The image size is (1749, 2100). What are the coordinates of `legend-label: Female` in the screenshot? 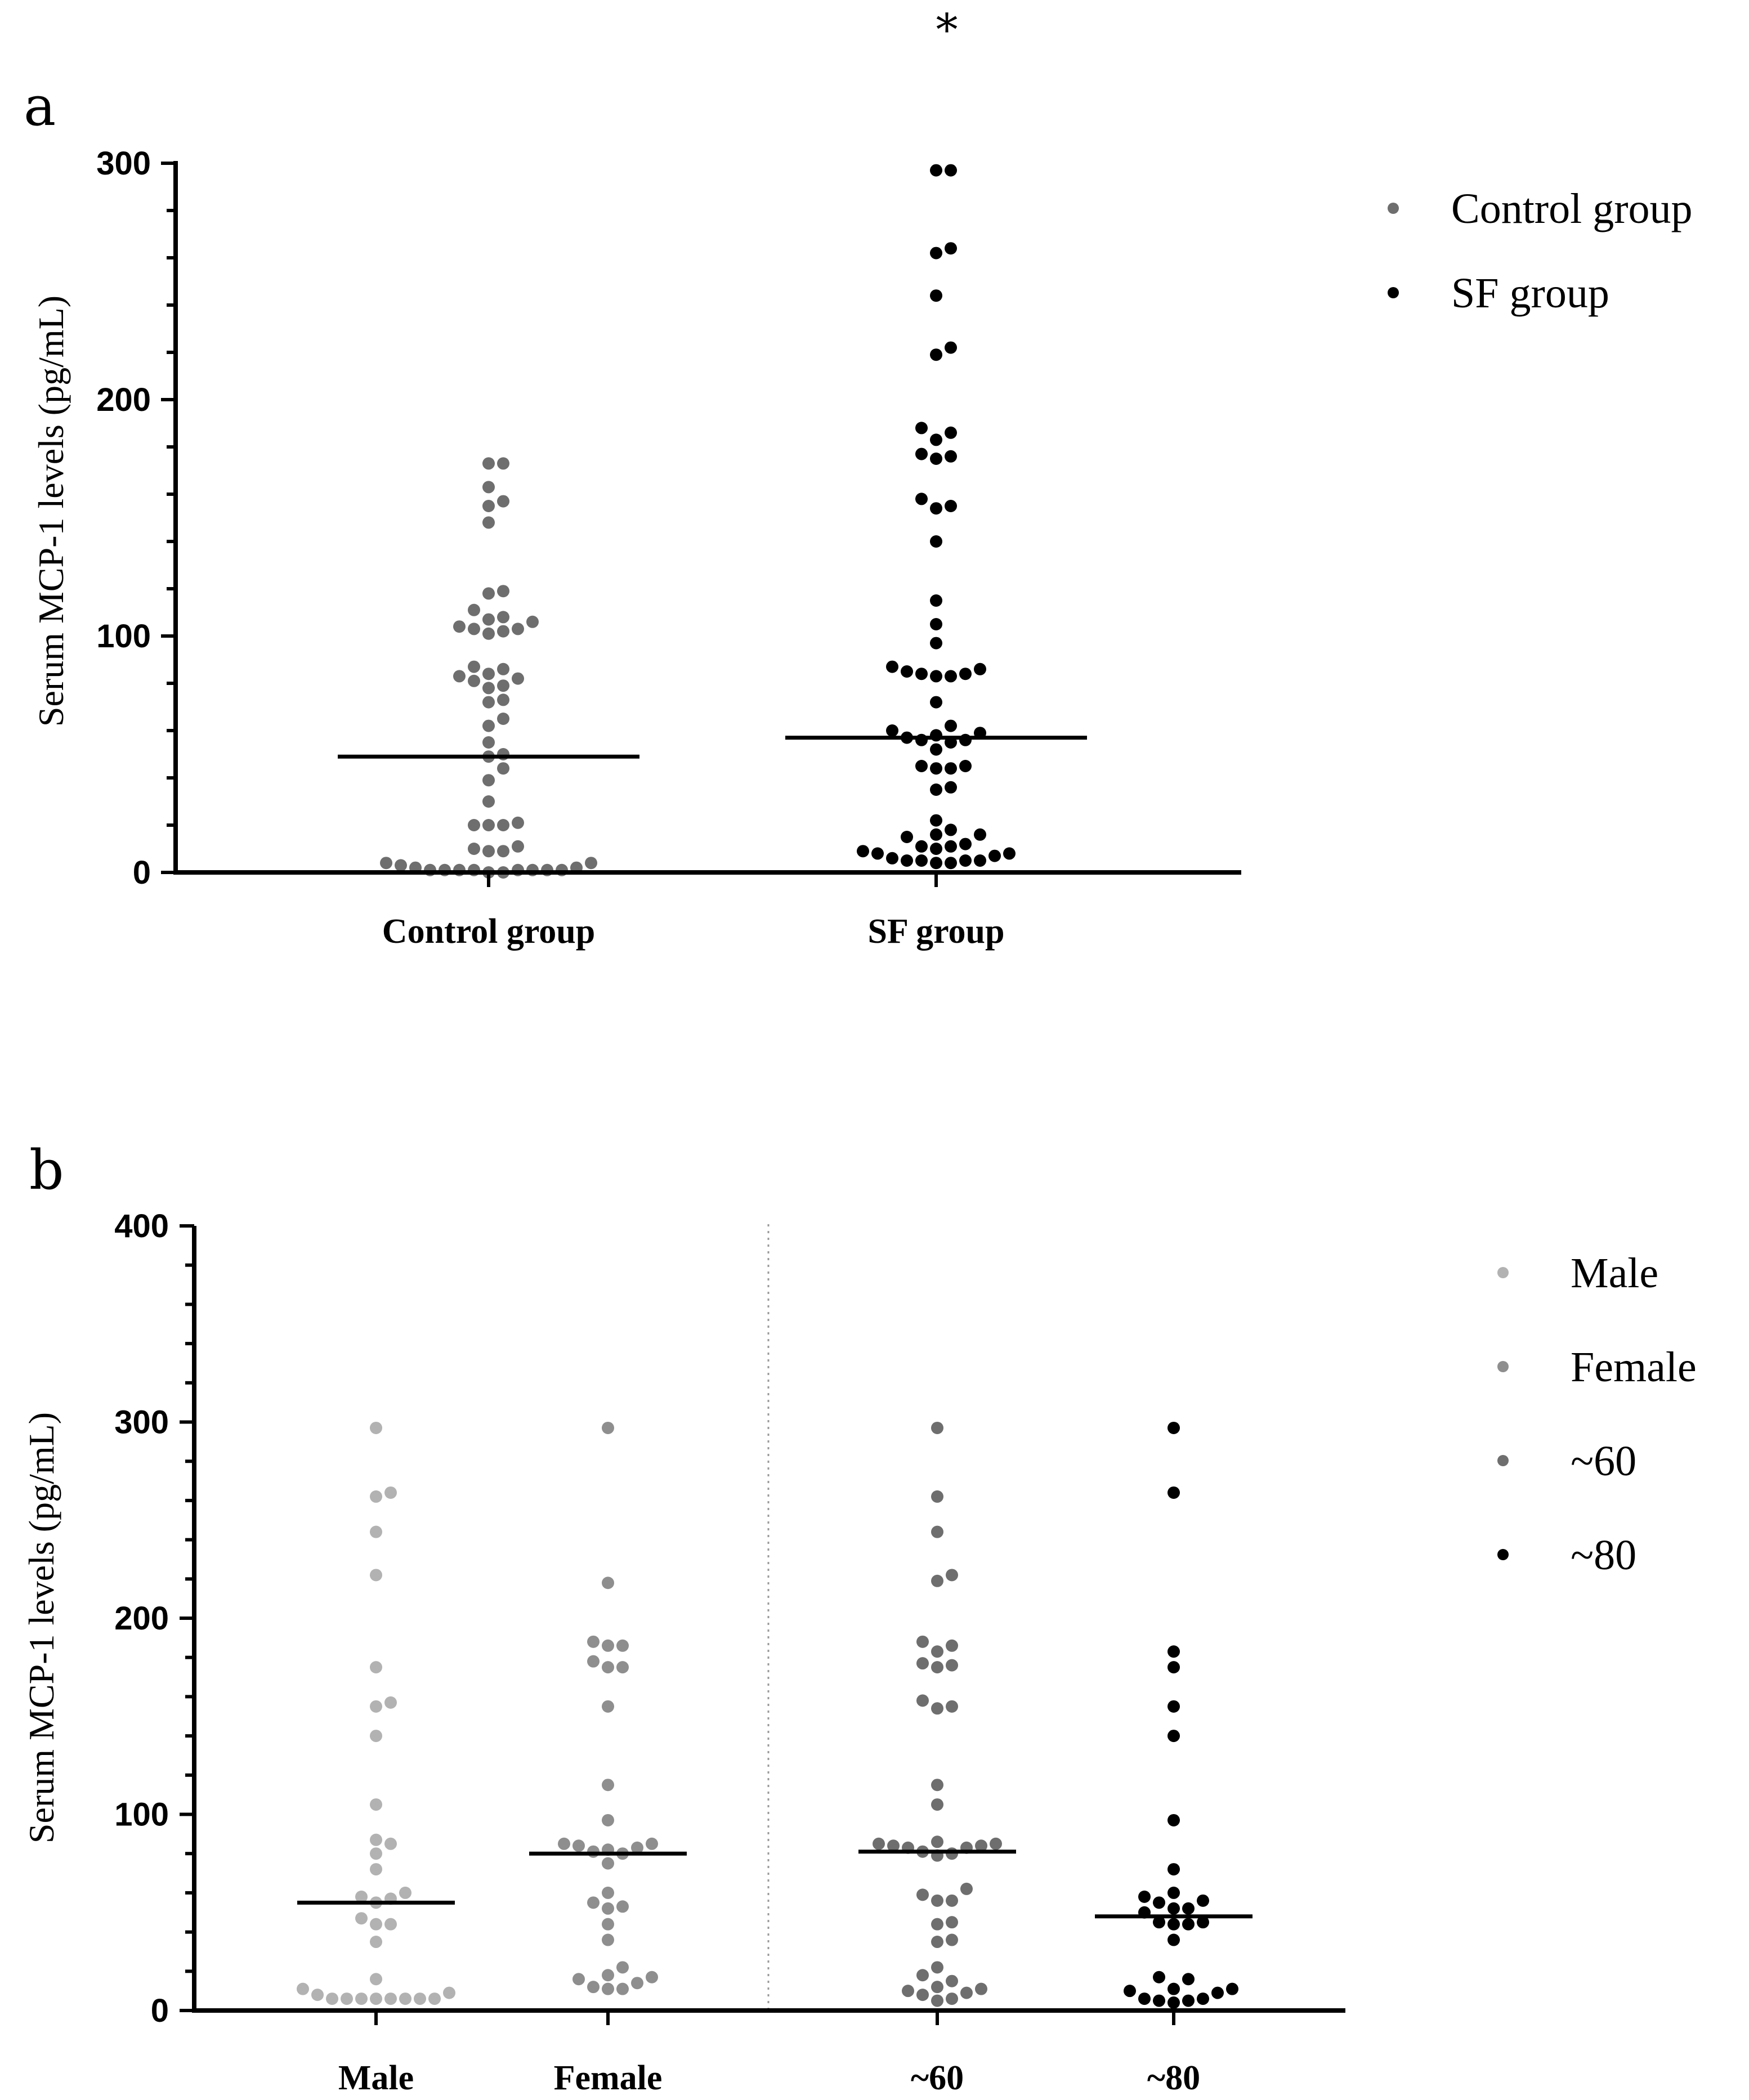 It's located at (1634, 1367).